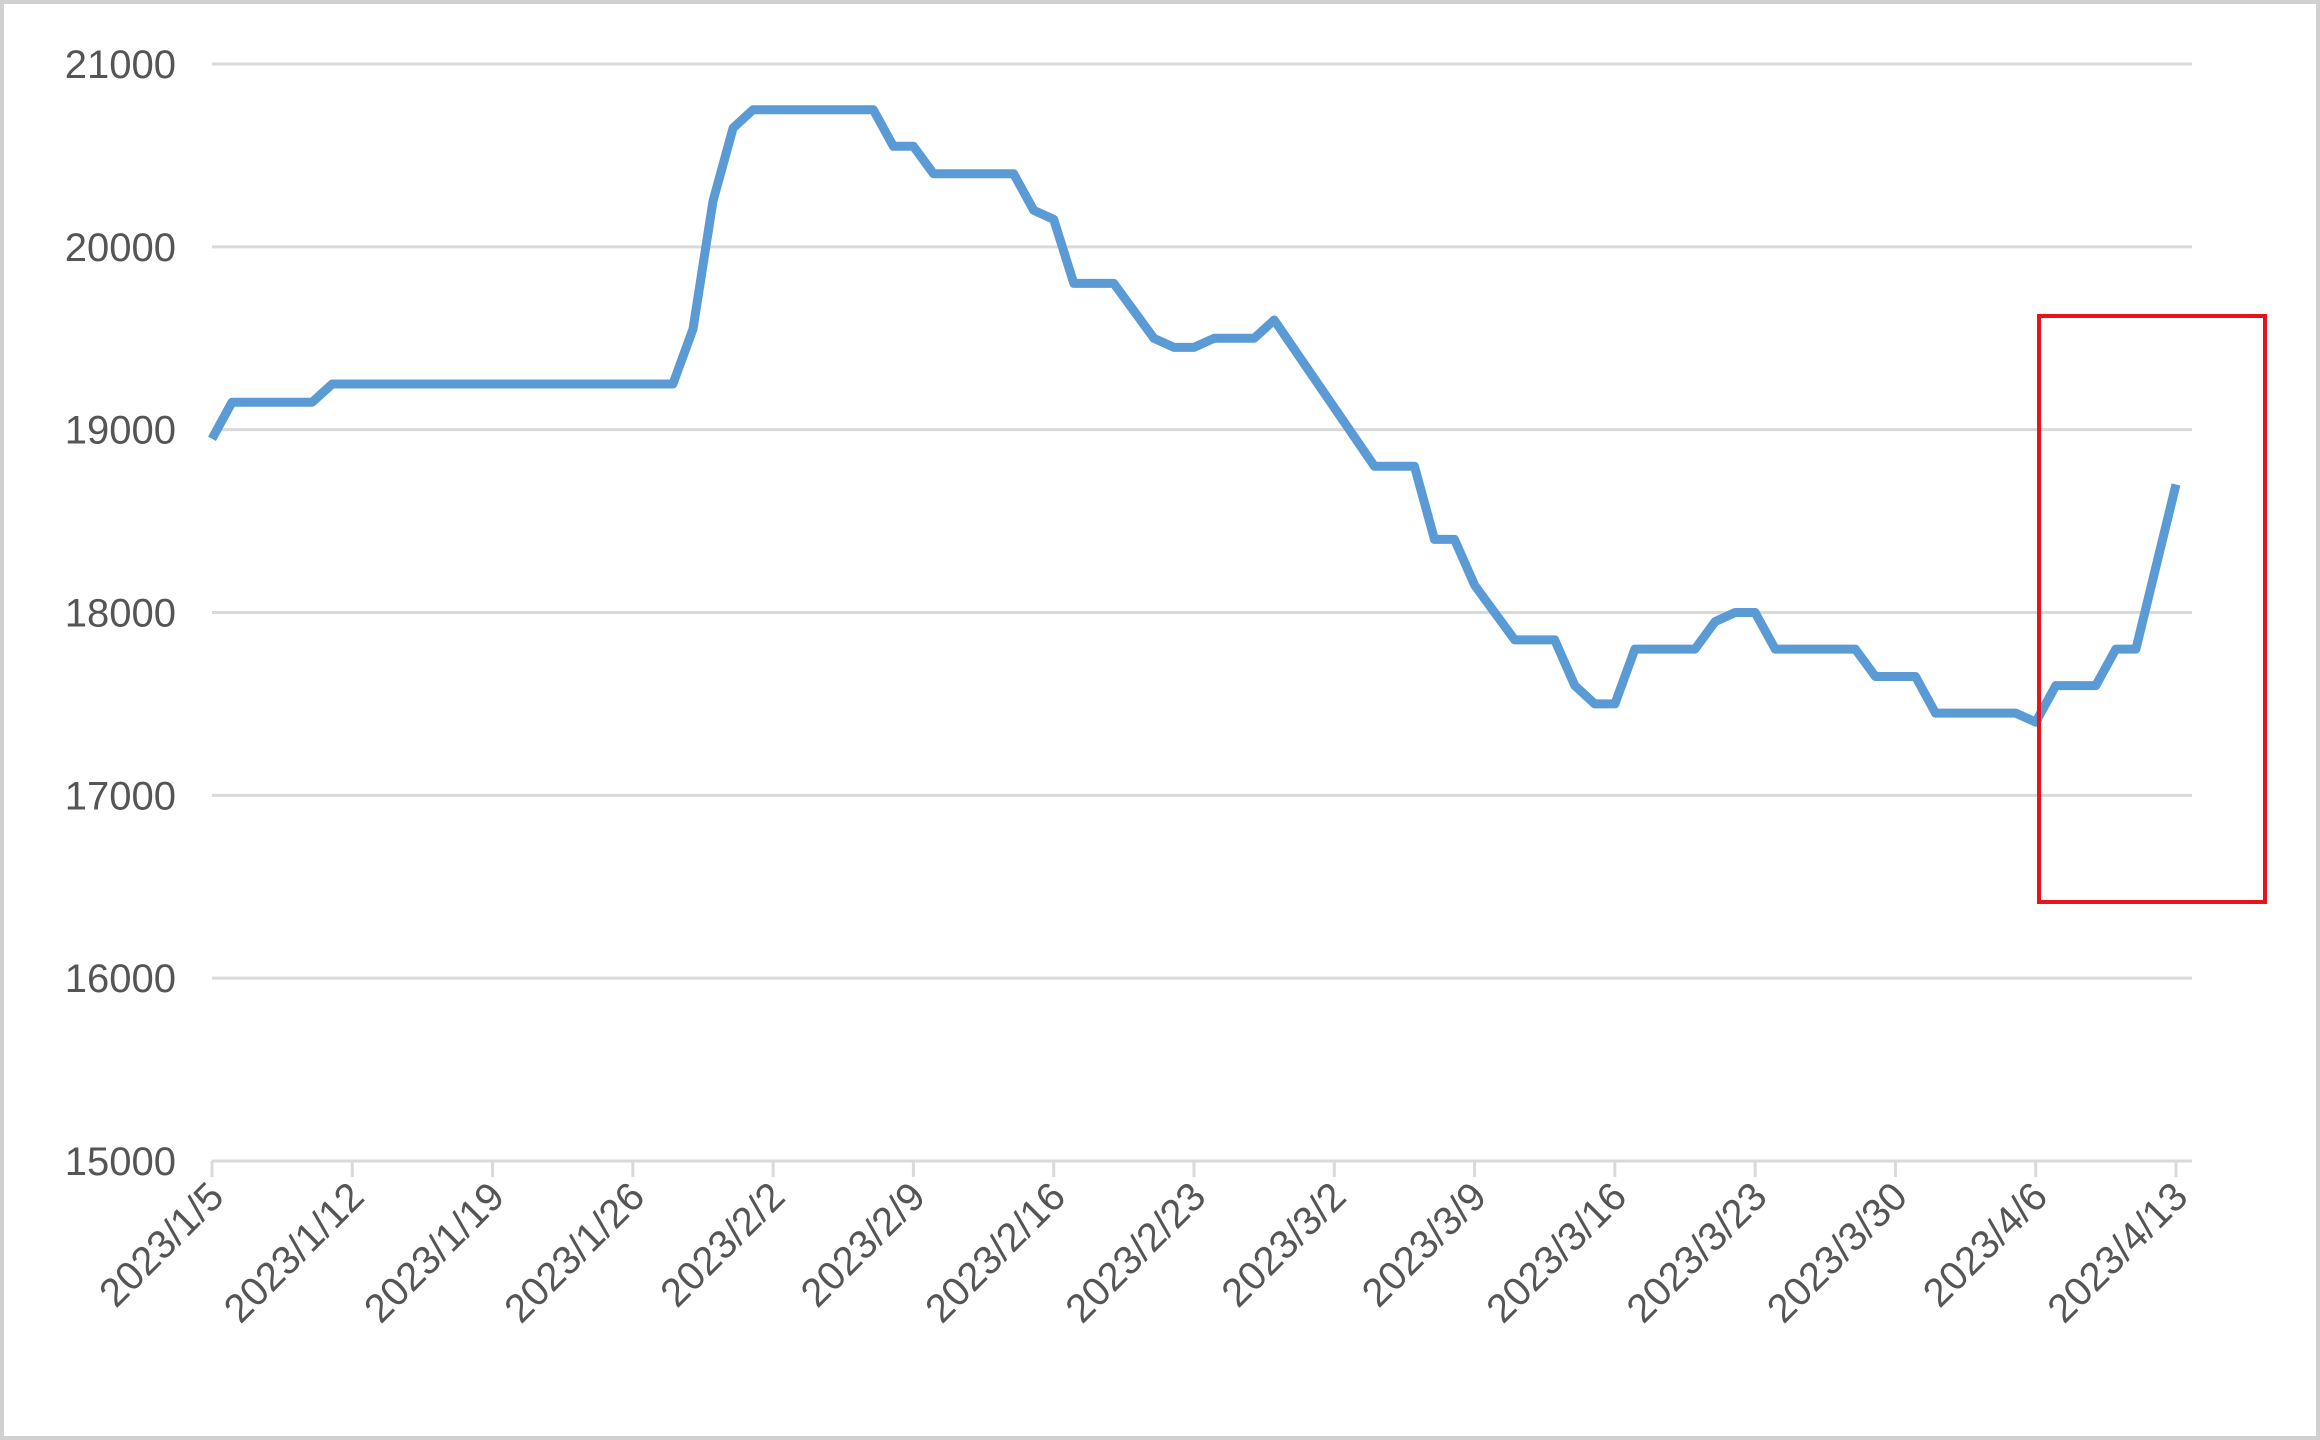  What do you see at coordinates (120, 1162) in the screenshot?
I see `y-tick-label: 15000` at bounding box center [120, 1162].